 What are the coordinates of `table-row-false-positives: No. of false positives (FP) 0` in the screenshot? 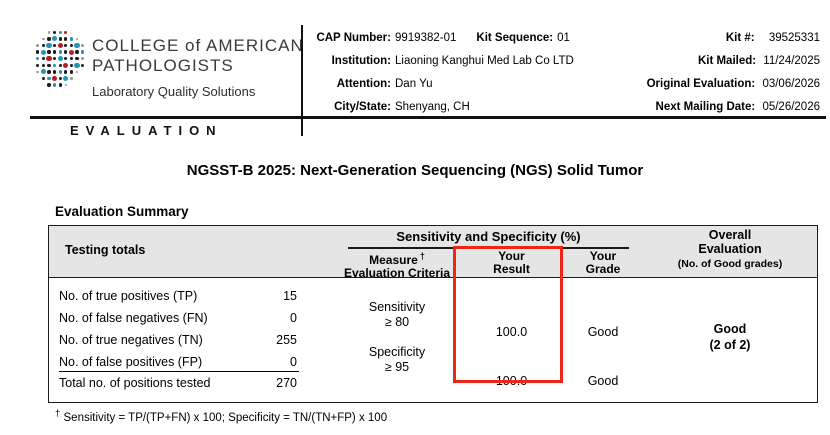 It's located at (179, 363).